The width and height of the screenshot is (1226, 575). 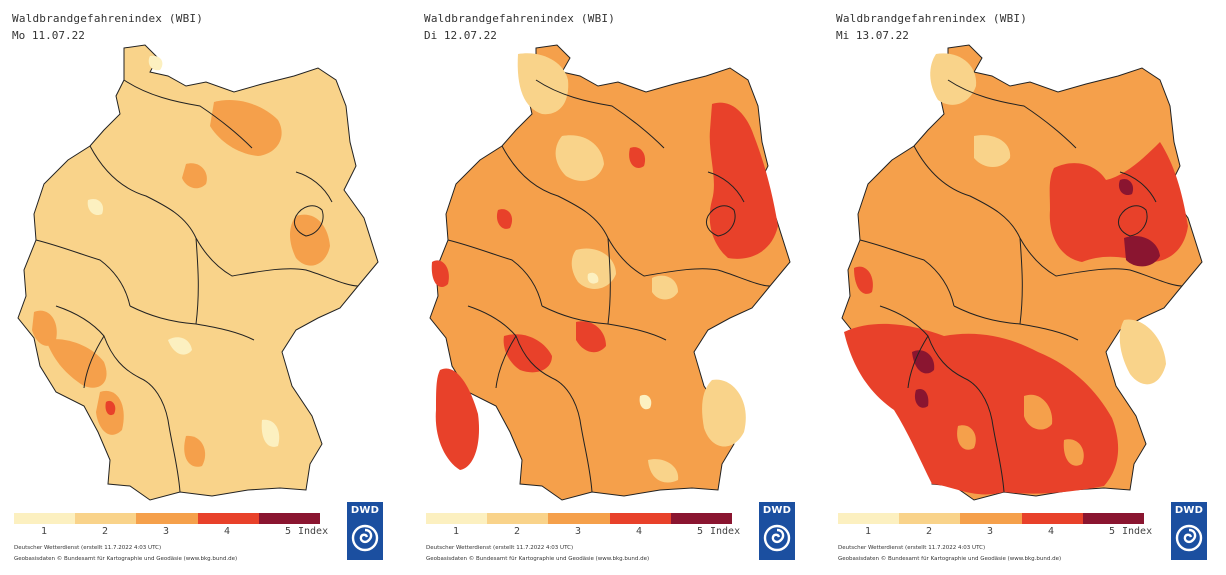 What do you see at coordinates (48, 35) in the screenshot?
I see `panel-date: Mo 11.07.22` at bounding box center [48, 35].